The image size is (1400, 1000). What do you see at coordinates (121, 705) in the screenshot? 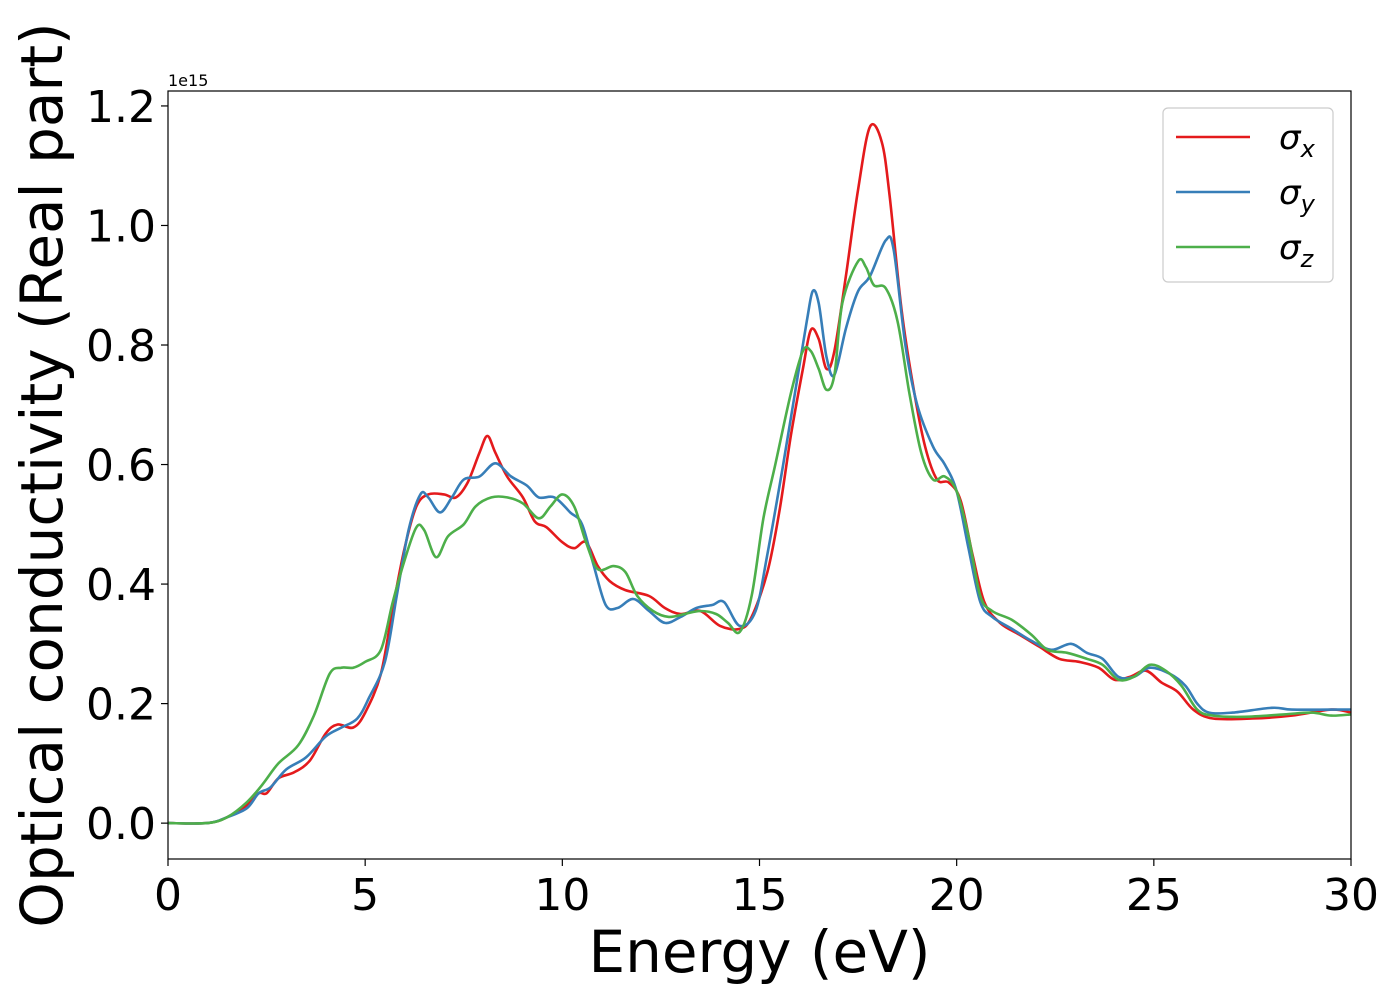
I see `y-tick-label: 0.2` at bounding box center [121, 705].